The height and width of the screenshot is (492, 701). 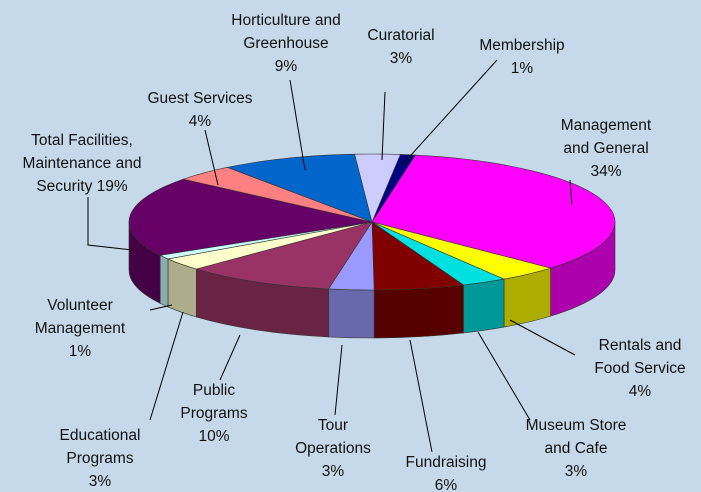 I want to click on slice-label: Horticulture and Greenhouse 9%, so click(x=286, y=43).